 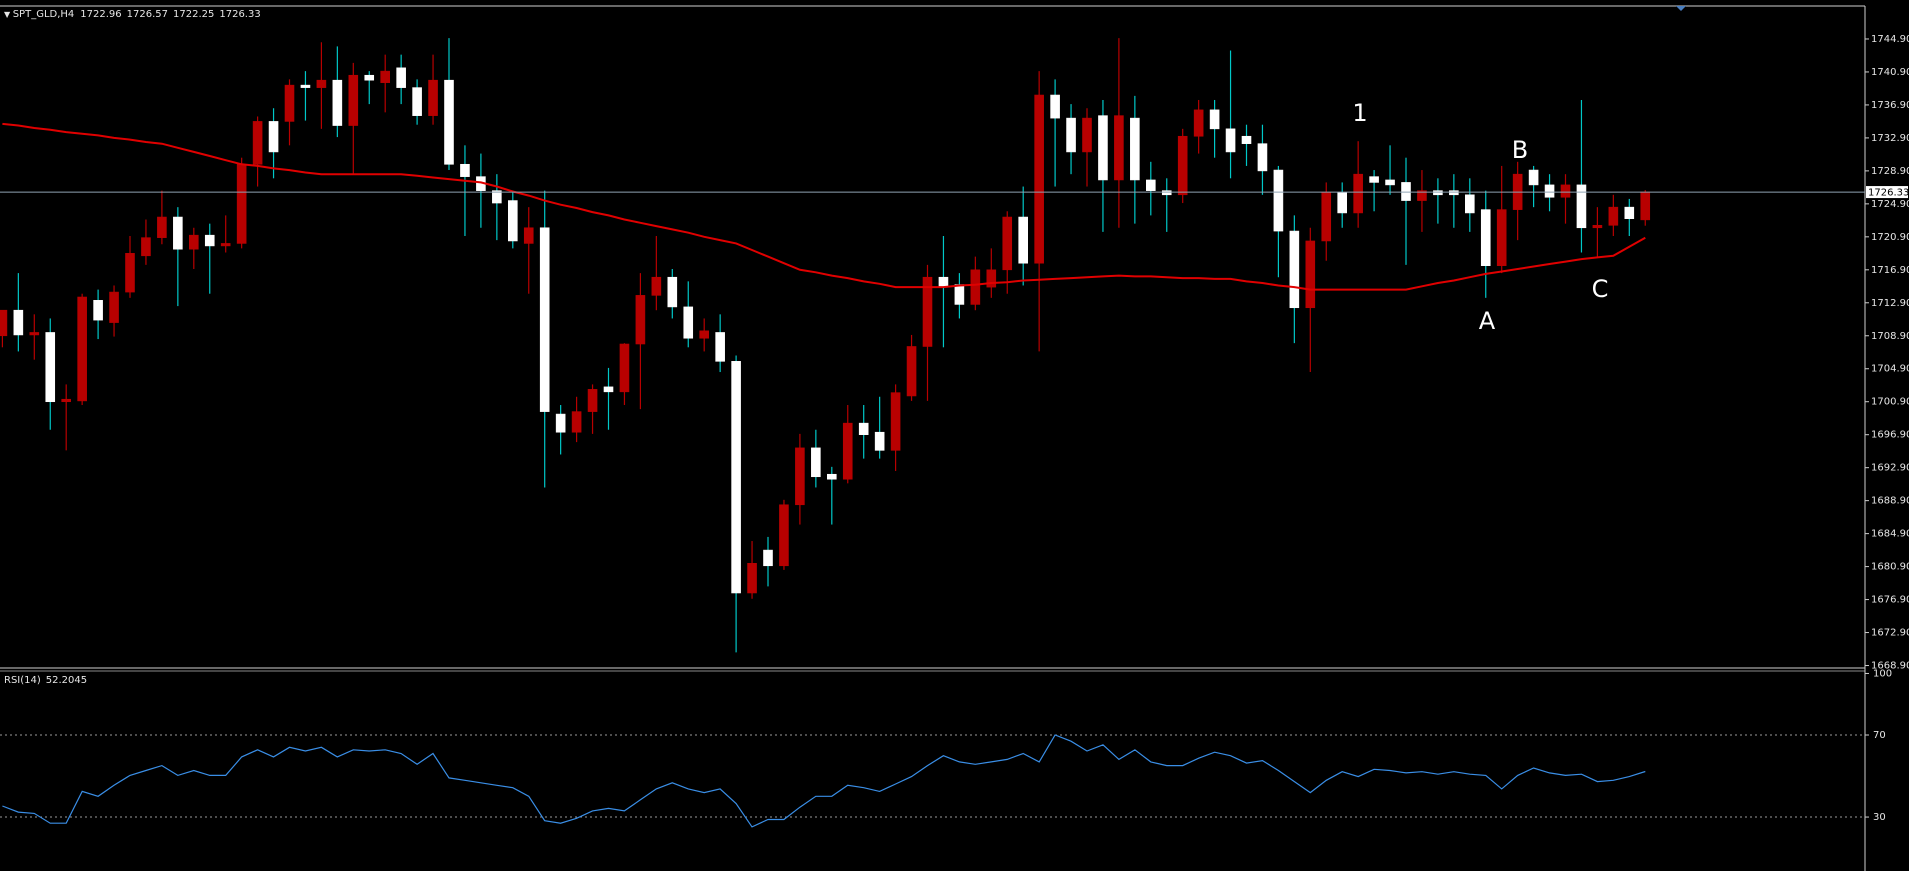 I want to click on y-tick-label: 1728.90, so click(x=1890, y=171).